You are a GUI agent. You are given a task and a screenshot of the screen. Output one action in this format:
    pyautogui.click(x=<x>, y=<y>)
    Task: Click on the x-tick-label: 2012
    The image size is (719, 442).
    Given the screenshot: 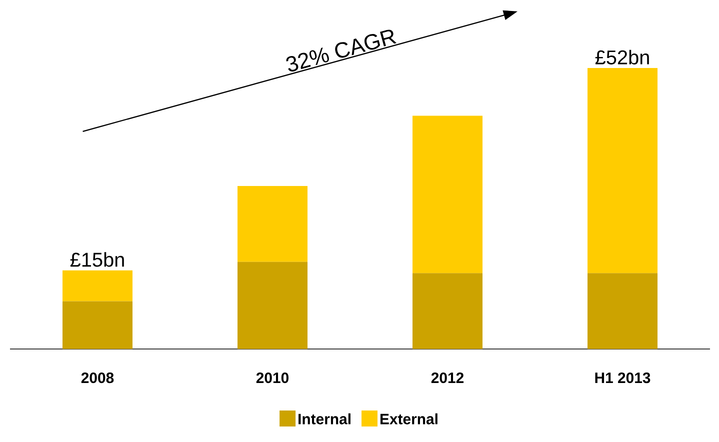 What is the action you would take?
    pyautogui.click(x=447, y=378)
    